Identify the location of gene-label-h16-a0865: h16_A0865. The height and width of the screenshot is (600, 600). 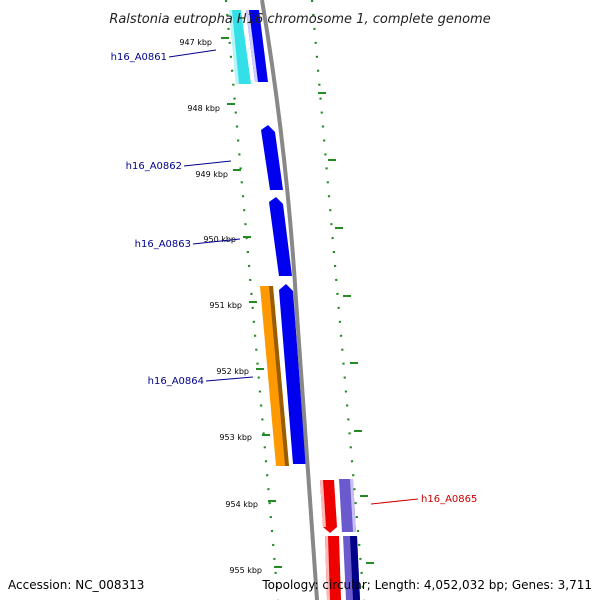
(449, 499).